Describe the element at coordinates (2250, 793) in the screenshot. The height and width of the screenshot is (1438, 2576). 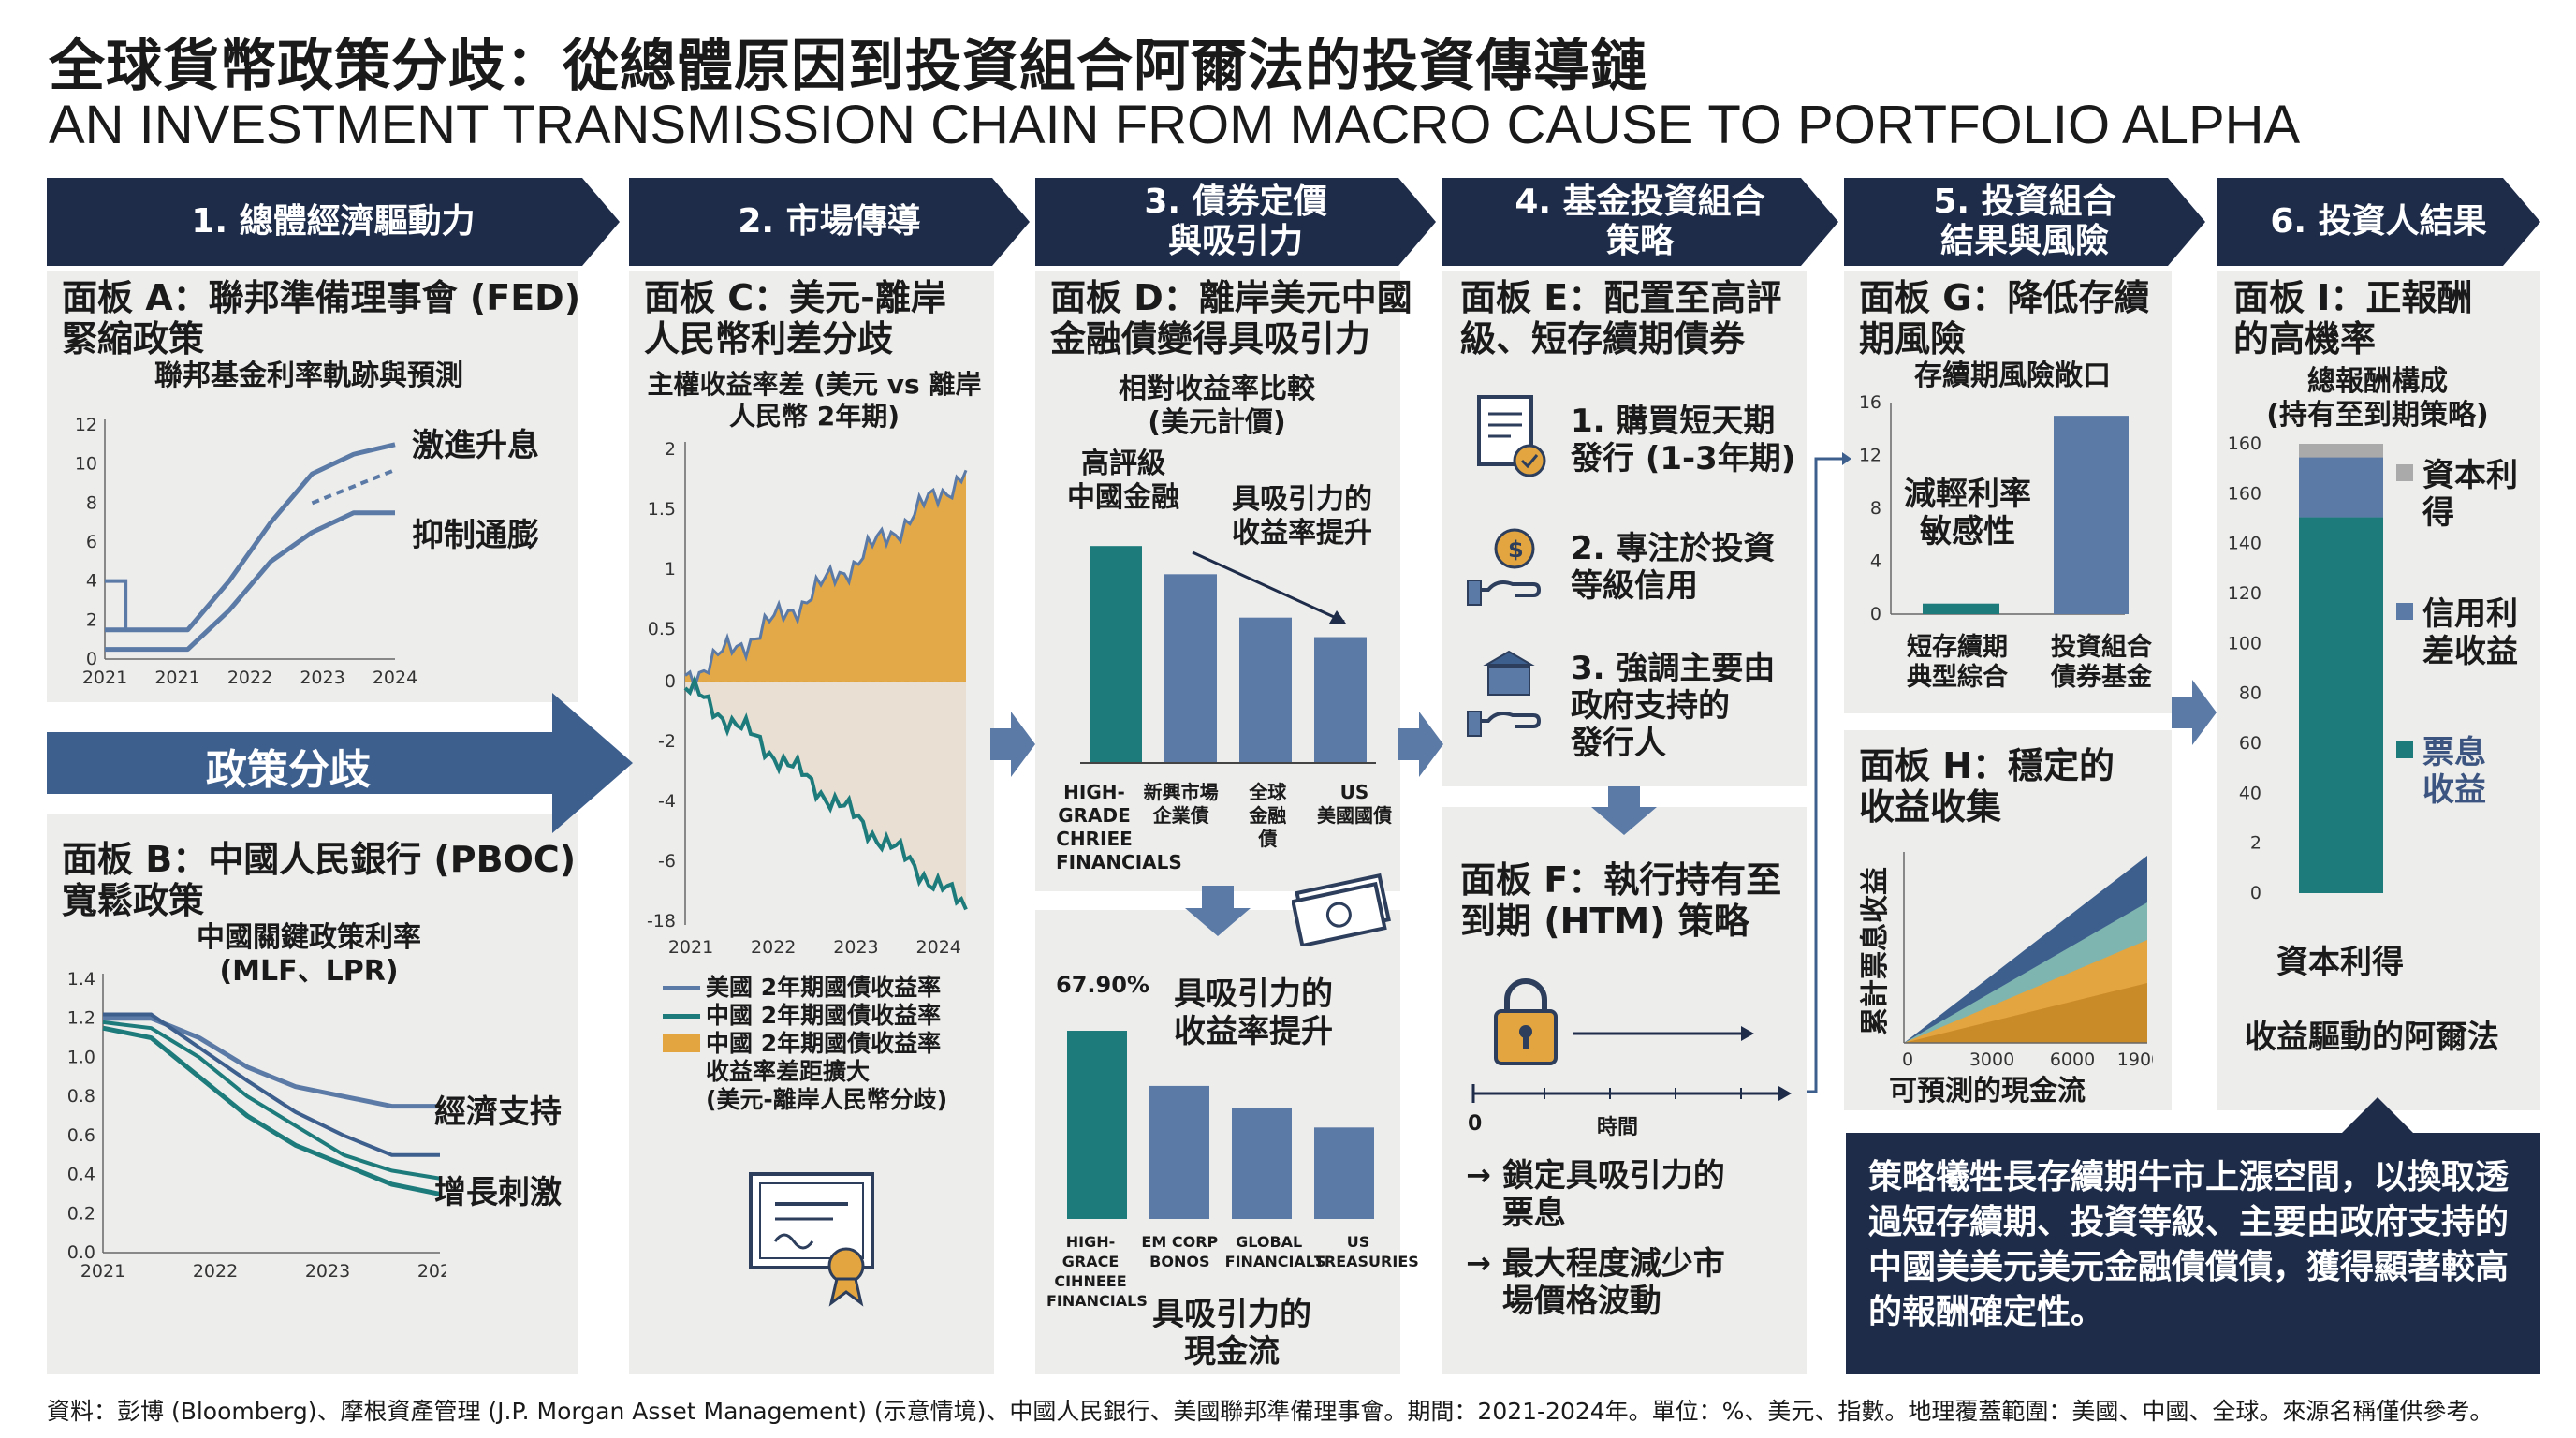
I see `y-tick-label: 40` at that location.